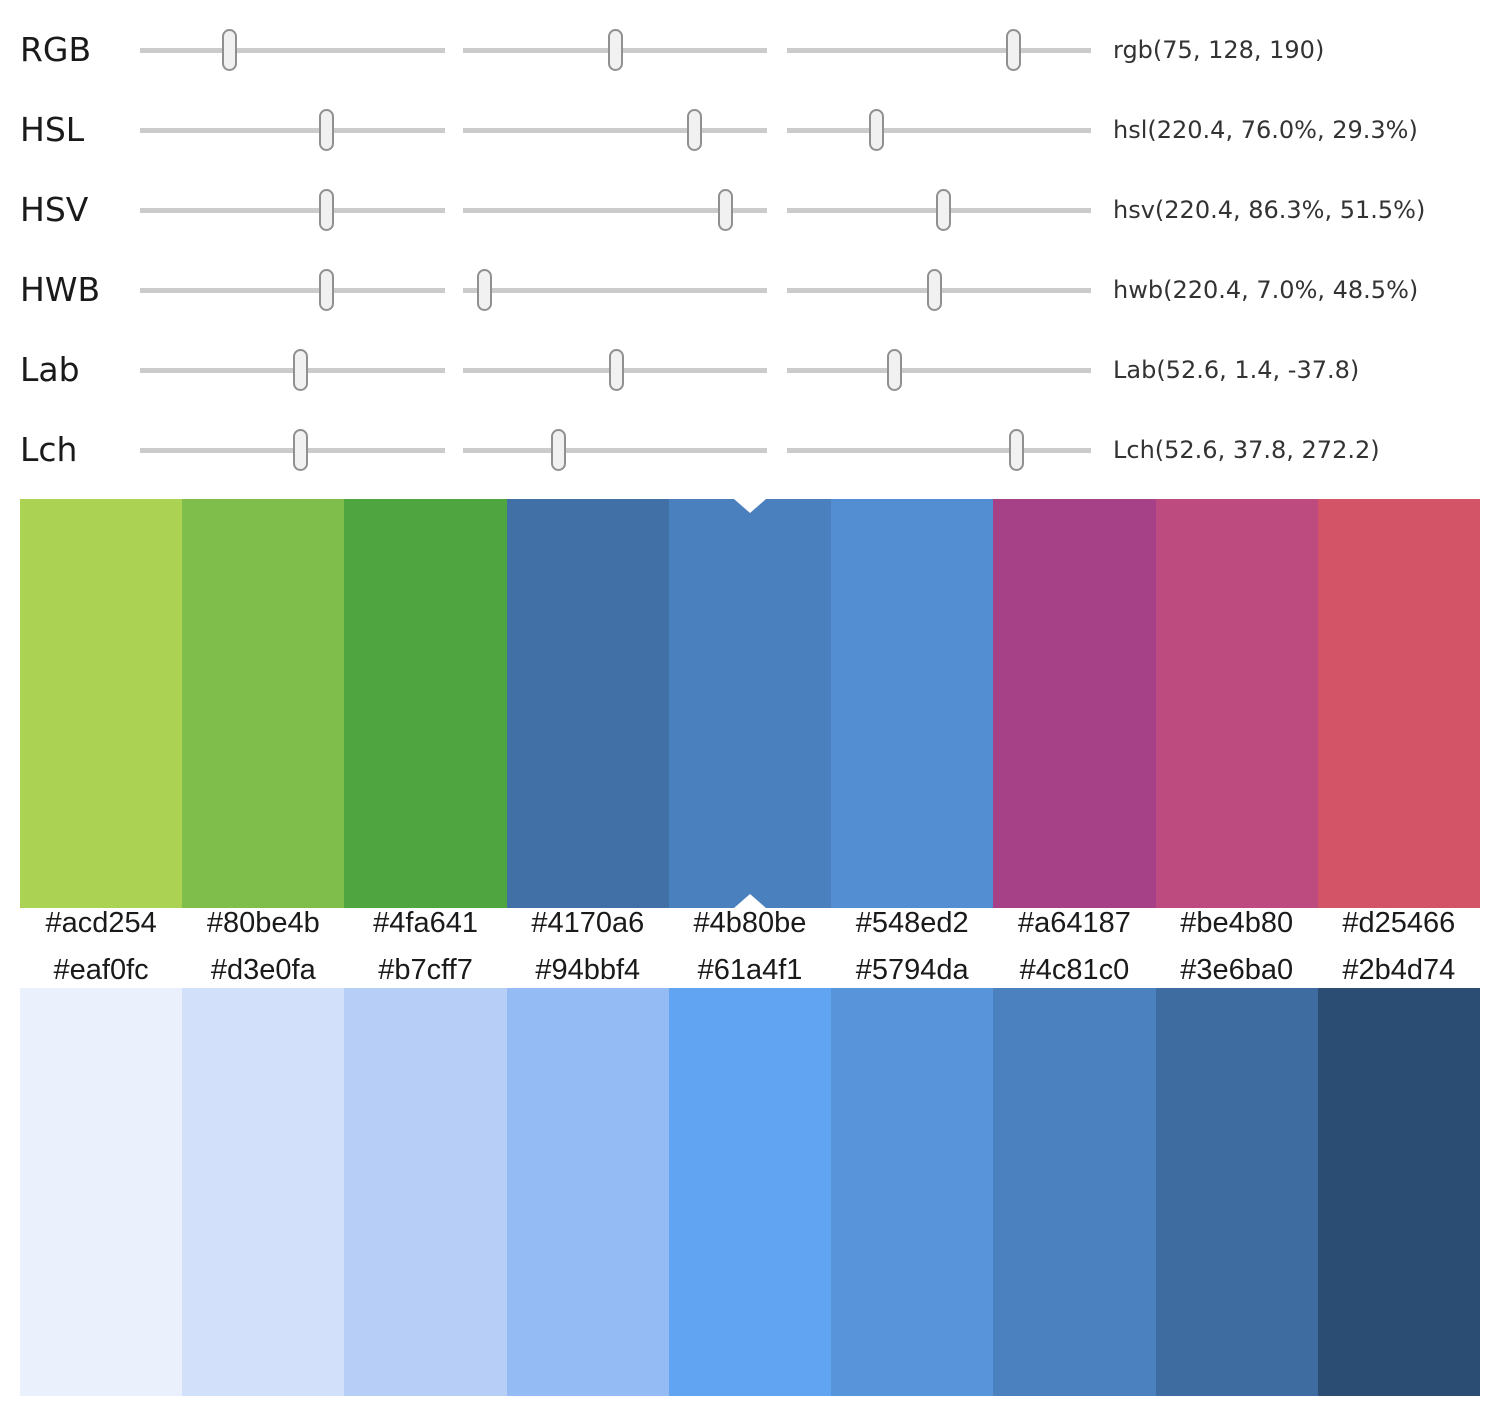 This screenshot has width=1501, height=1415. Describe the element at coordinates (52, 129) in the screenshot. I see `slider-row-label-hsl: HSL` at that location.